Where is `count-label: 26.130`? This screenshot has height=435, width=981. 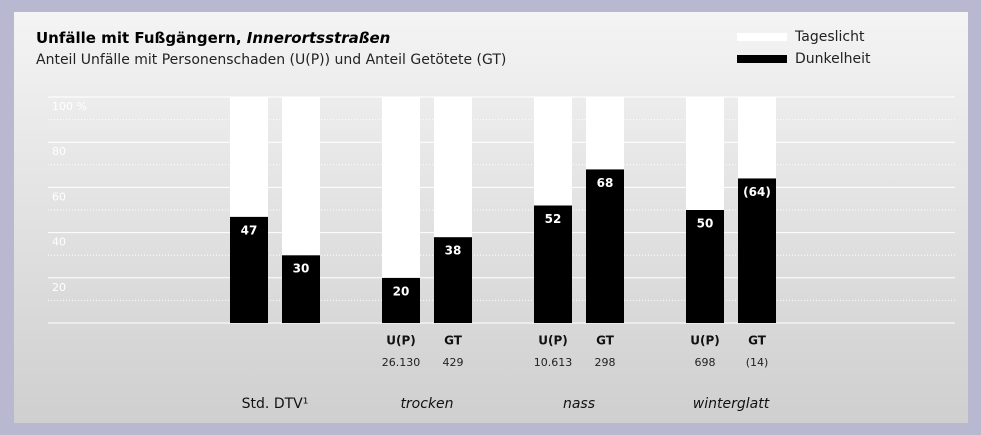 count-label: 26.130 is located at coordinates (401, 362).